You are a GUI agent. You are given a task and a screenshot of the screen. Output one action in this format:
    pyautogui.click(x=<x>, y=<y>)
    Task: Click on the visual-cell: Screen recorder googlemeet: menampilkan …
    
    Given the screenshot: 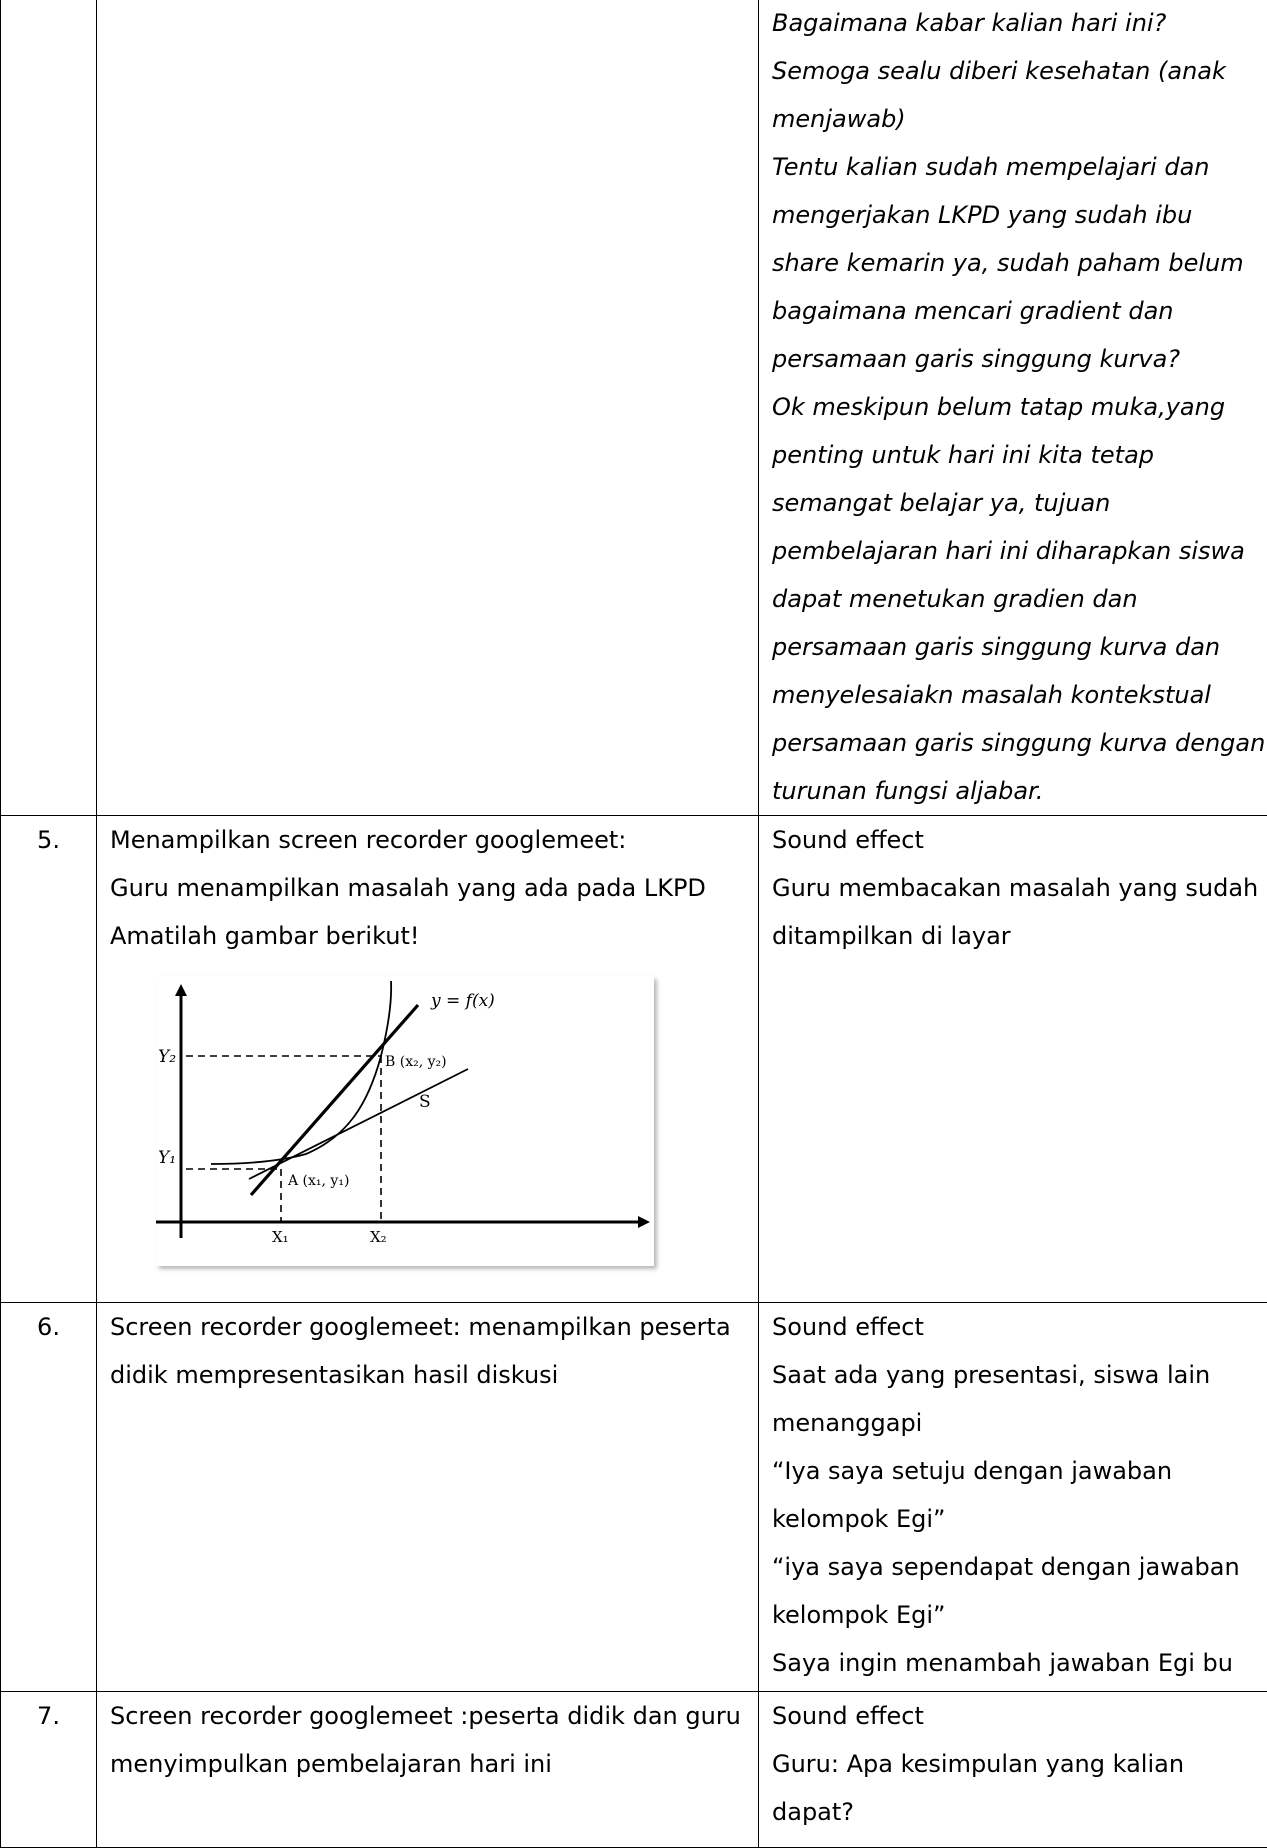 What is the action you would take?
    pyautogui.click(x=428, y=1497)
    